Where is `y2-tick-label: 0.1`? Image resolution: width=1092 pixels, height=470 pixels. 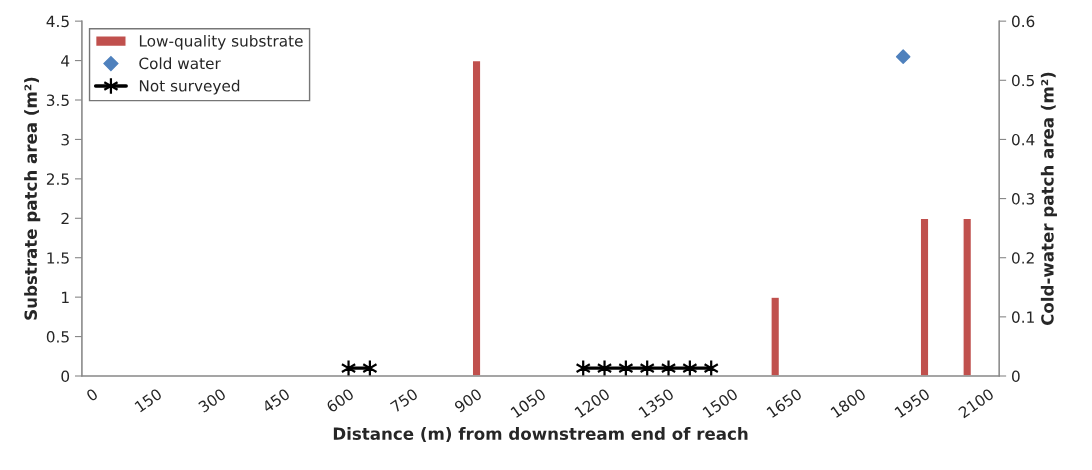
y2-tick-label: 0.1 is located at coordinates (1022, 317).